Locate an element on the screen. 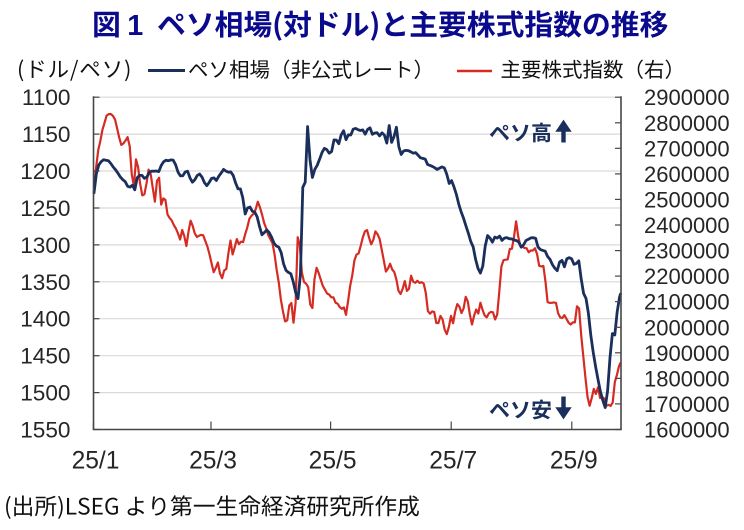 The width and height of the screenshot is (744, 530). svg-text: 1 is located at coordinates (135, 26).